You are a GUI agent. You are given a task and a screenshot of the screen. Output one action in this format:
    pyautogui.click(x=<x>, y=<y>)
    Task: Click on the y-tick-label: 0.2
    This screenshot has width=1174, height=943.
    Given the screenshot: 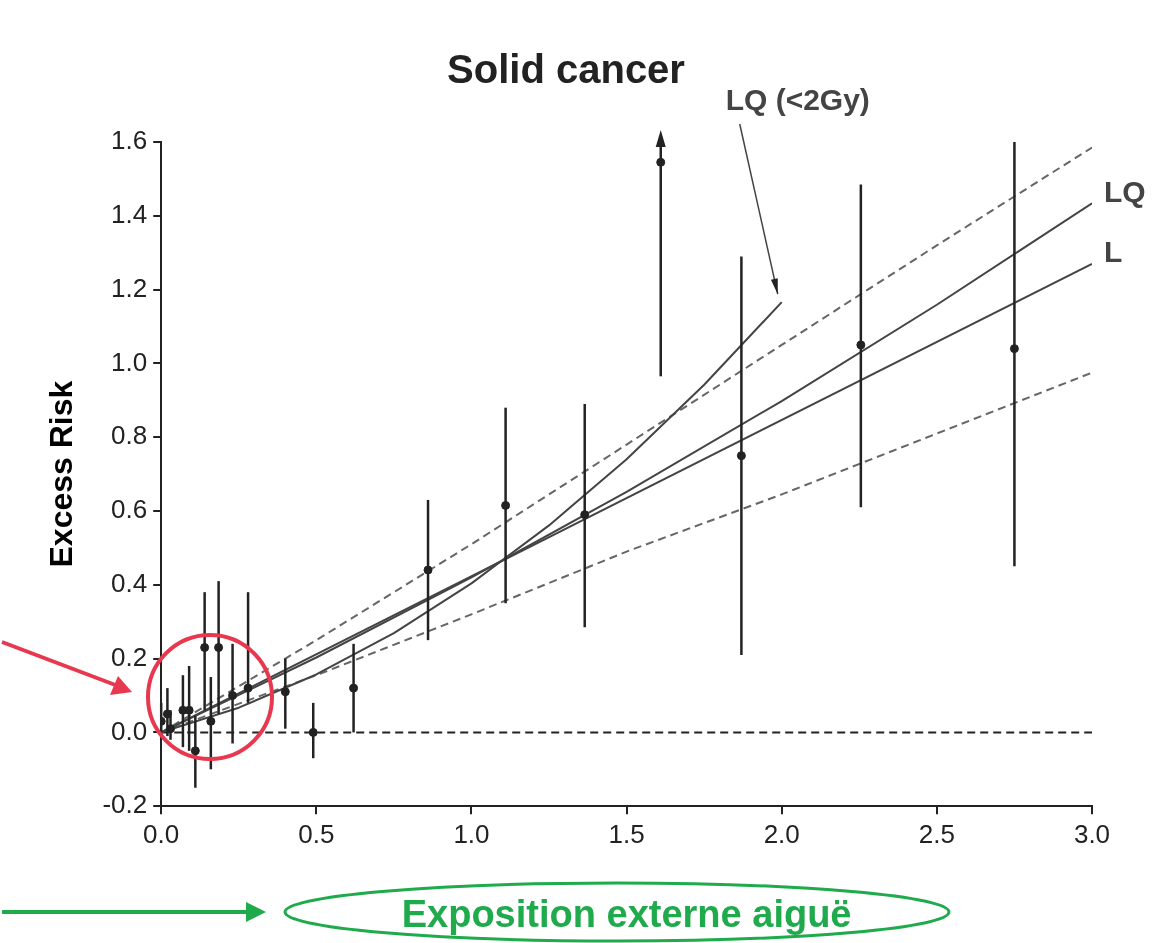 What is the action you would take?
    pyautogui.click(x=129, y=656)
    